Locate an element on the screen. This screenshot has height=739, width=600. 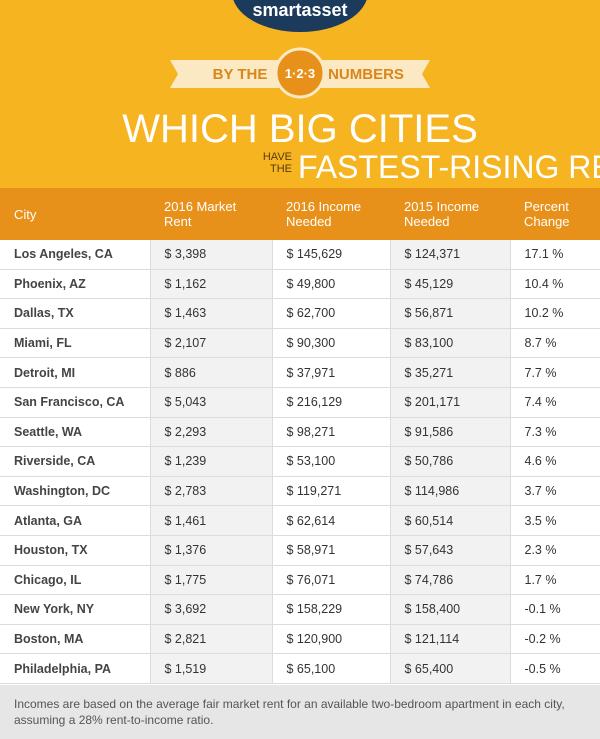
table-cell: $ 1,376 is located at coordinates (211, 550).